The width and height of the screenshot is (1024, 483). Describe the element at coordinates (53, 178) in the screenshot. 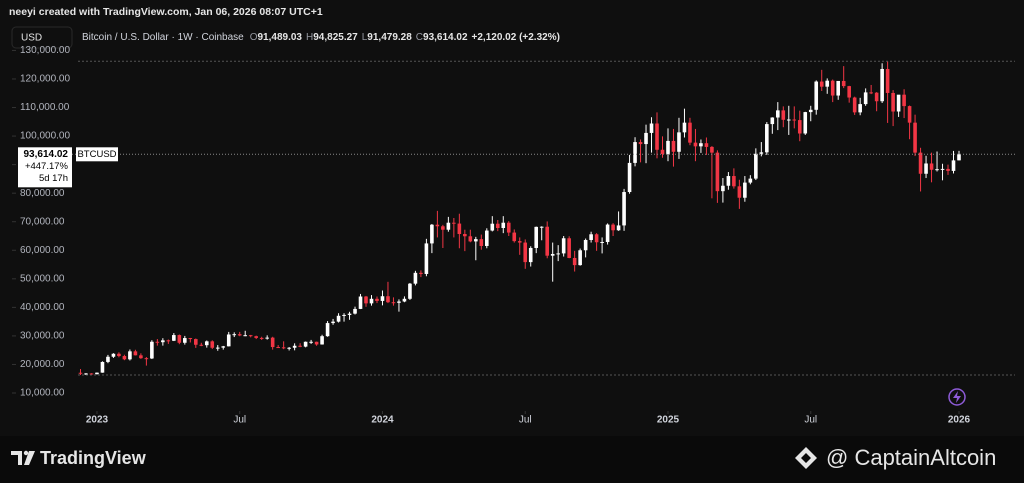

I see `countdown: 5d 17h` at that location.